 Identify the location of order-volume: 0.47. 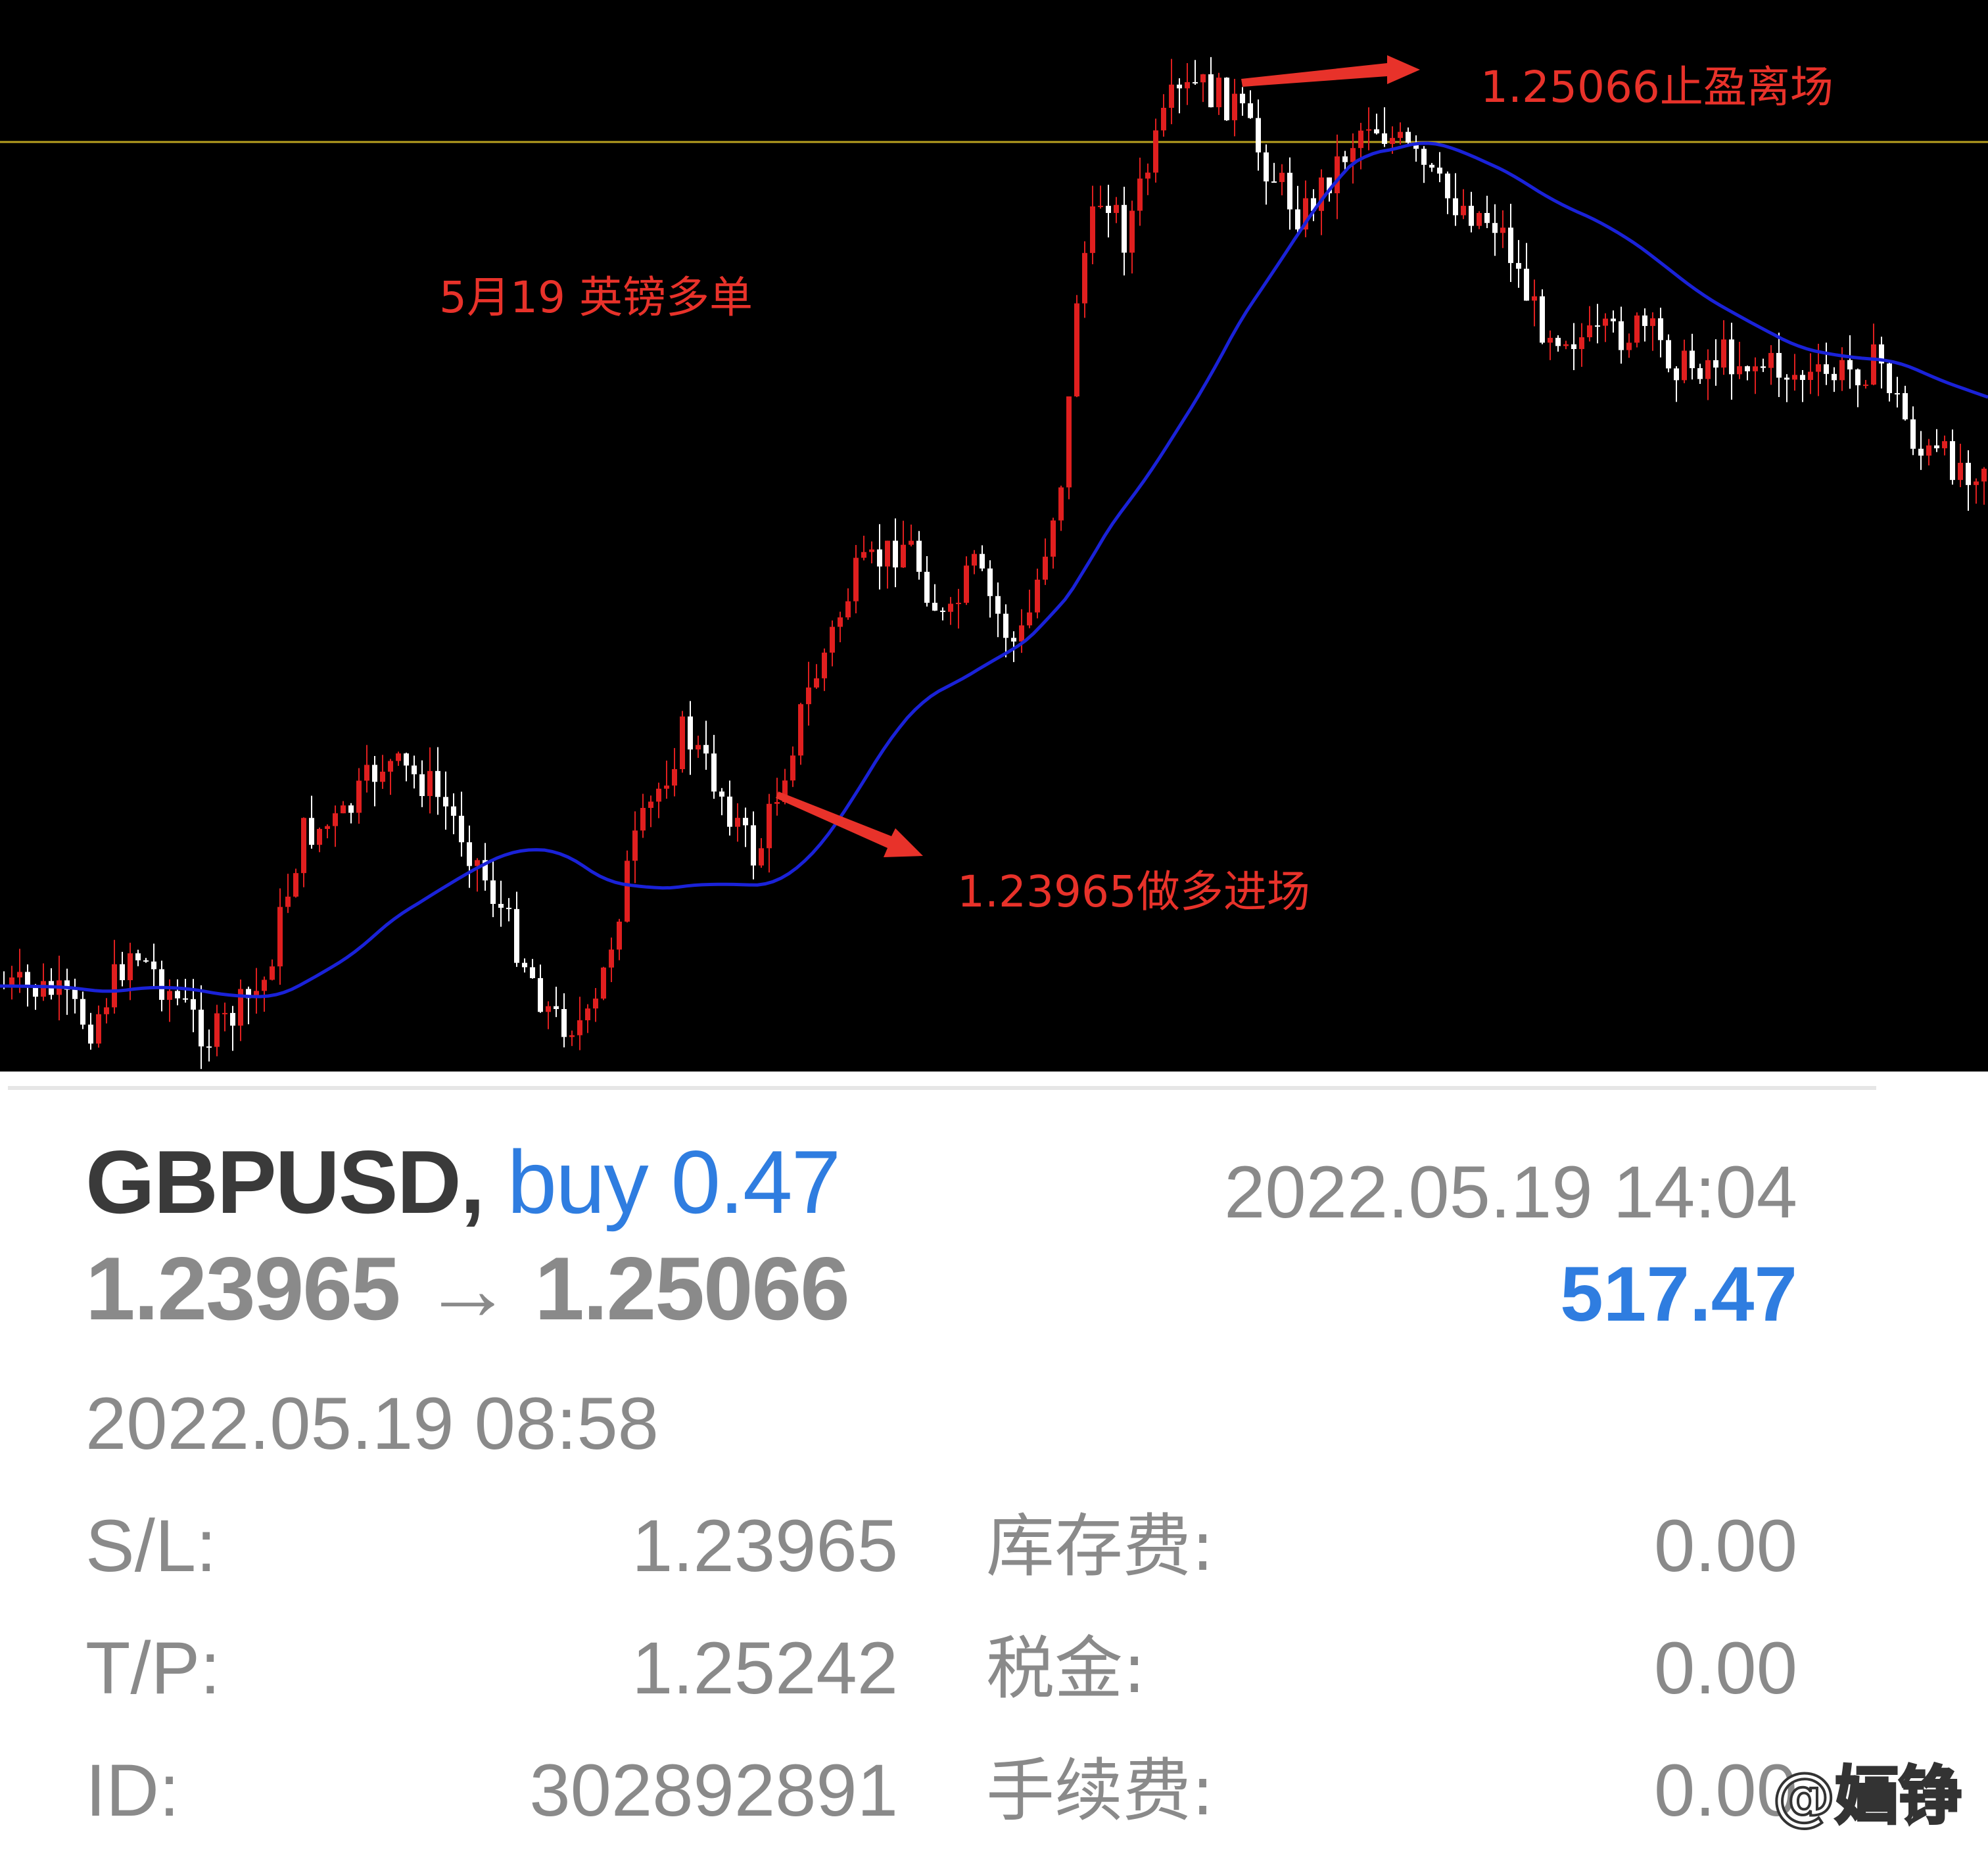
(756, 1182).